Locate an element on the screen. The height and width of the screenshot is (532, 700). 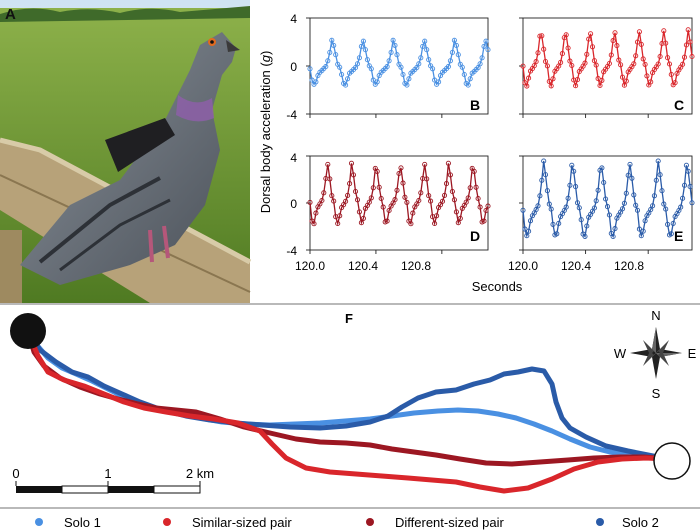
panel-e-letter: E is located at coordinates (678, 236).